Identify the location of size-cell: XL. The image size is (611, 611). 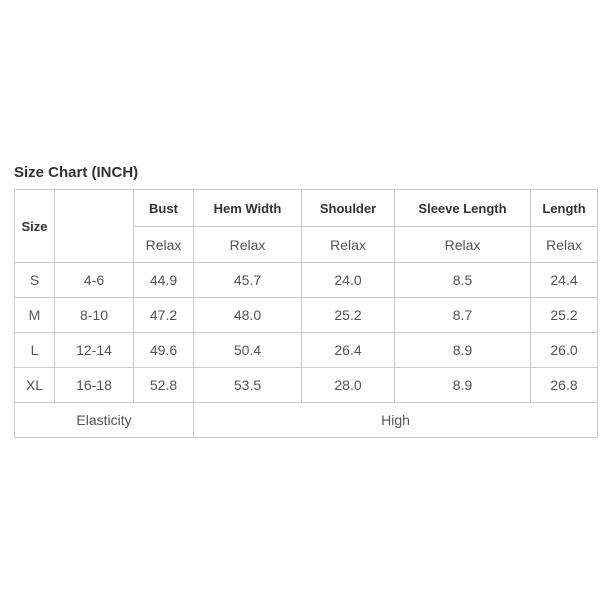
(34, 385).